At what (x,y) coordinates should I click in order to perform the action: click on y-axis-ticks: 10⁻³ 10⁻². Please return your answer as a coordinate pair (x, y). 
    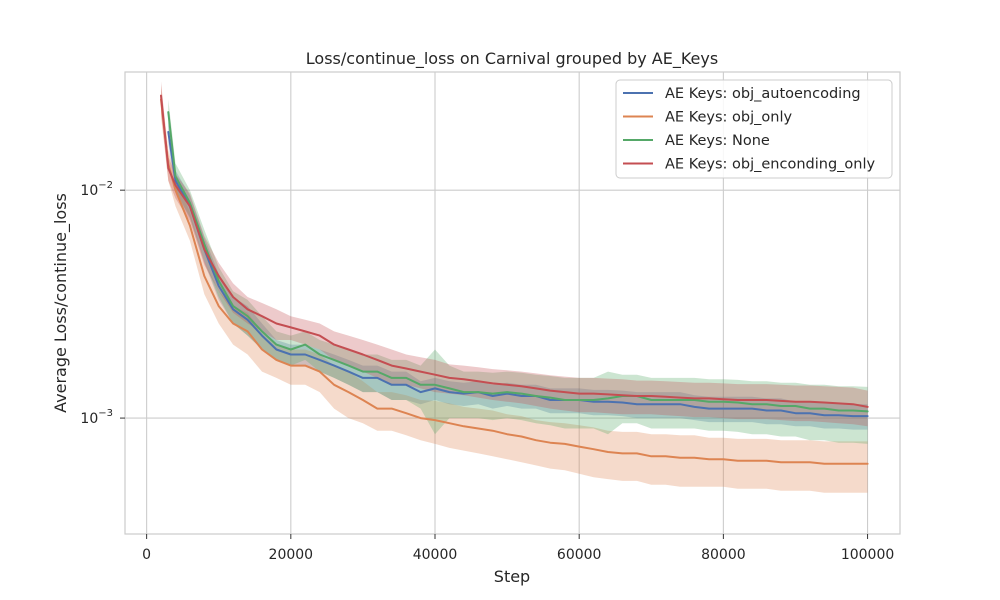
    Looking at the image, I should click on (102, 303).